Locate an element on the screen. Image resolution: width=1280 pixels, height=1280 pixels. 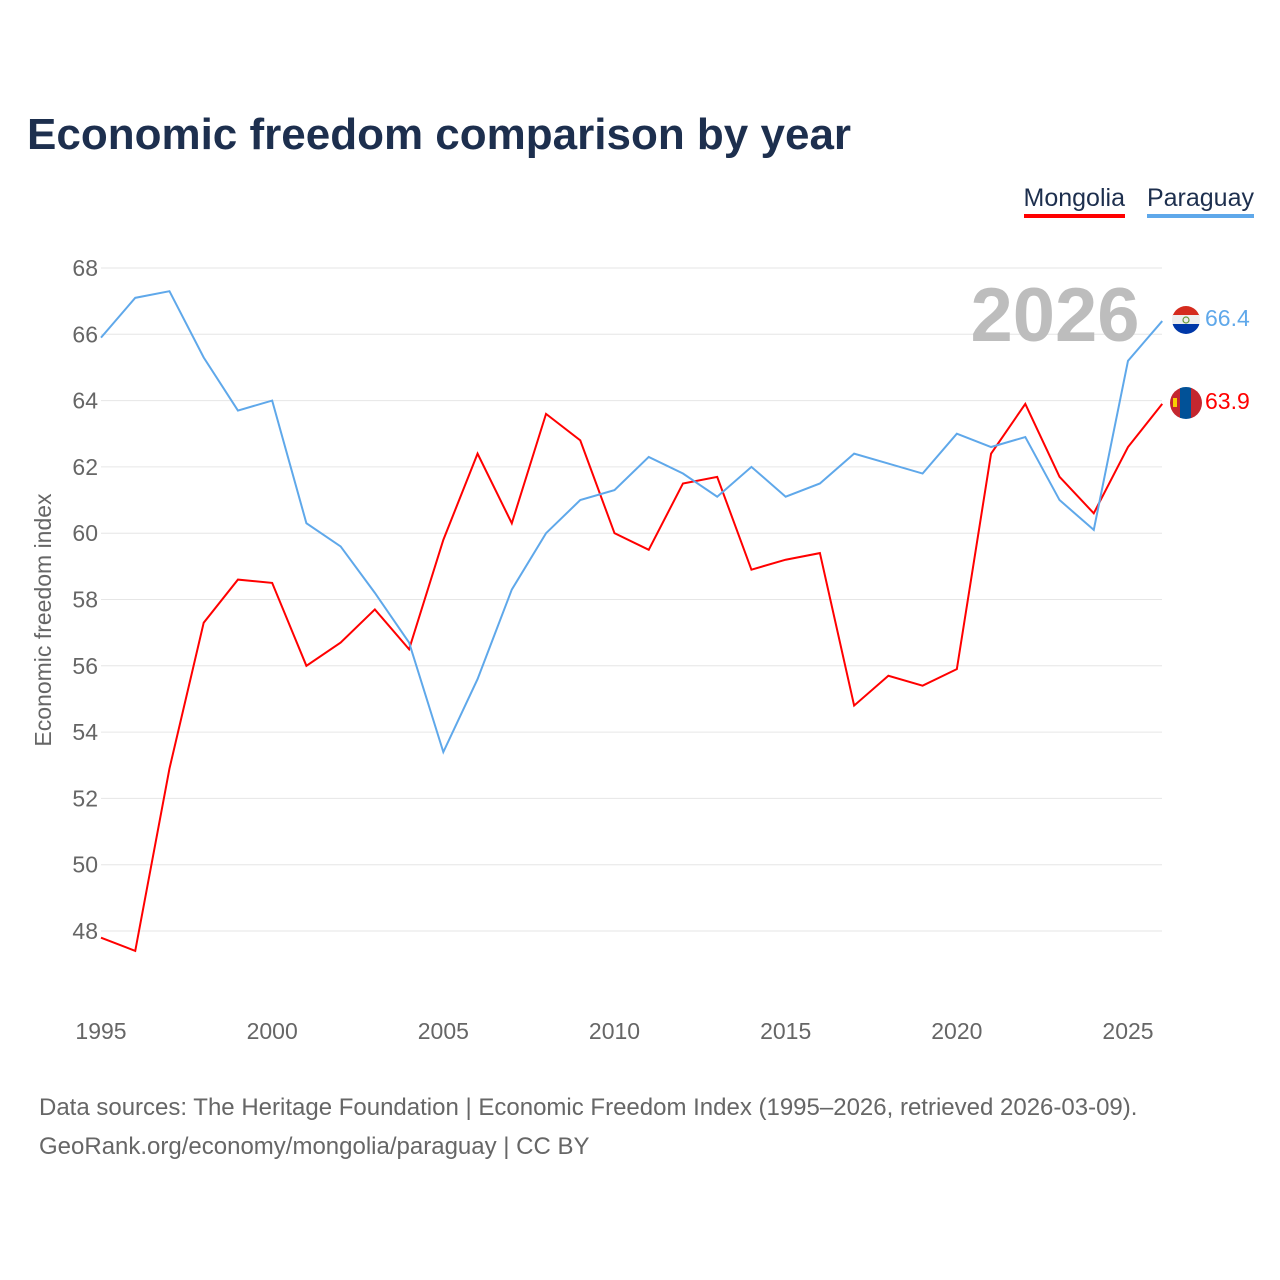
x-tick-label: 2000 is located at coordinates (272, 1031).